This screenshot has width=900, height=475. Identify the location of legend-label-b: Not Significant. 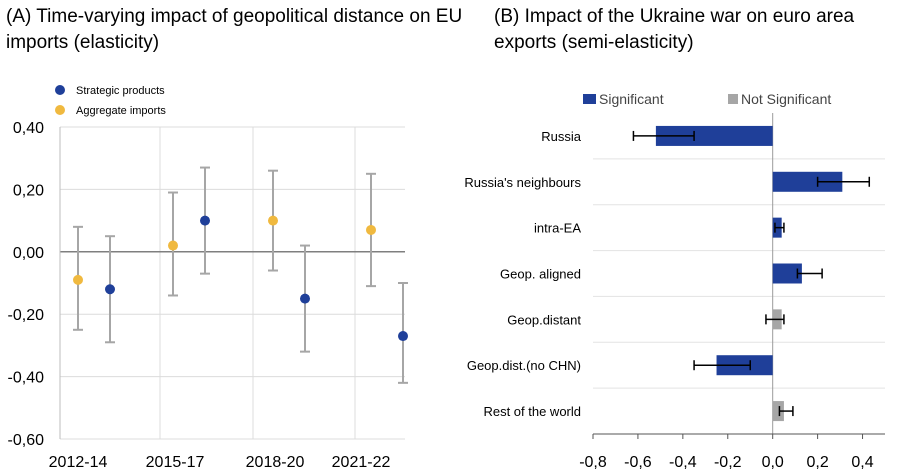
(786, 99).